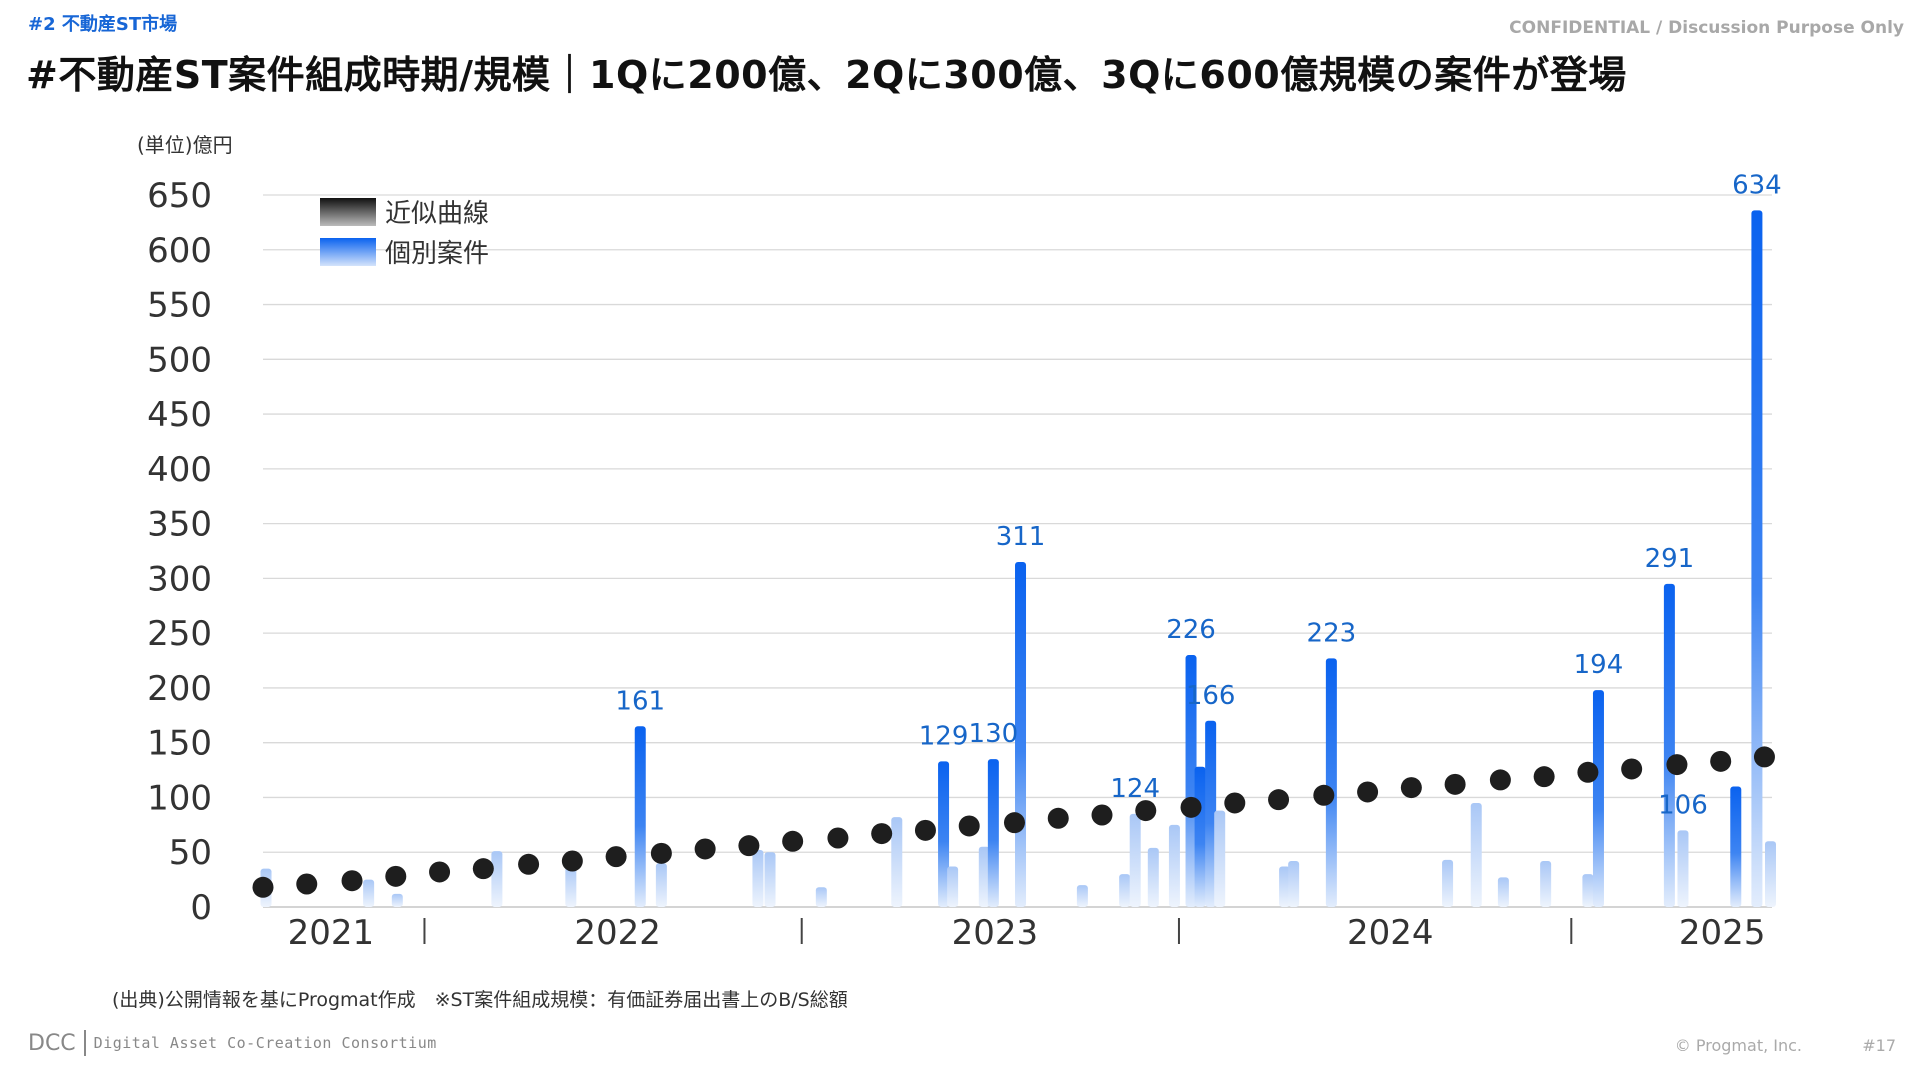  Describe the element at coordinates (179, 634) in the screenshot. I see `y-tick-label: 250` at that location.